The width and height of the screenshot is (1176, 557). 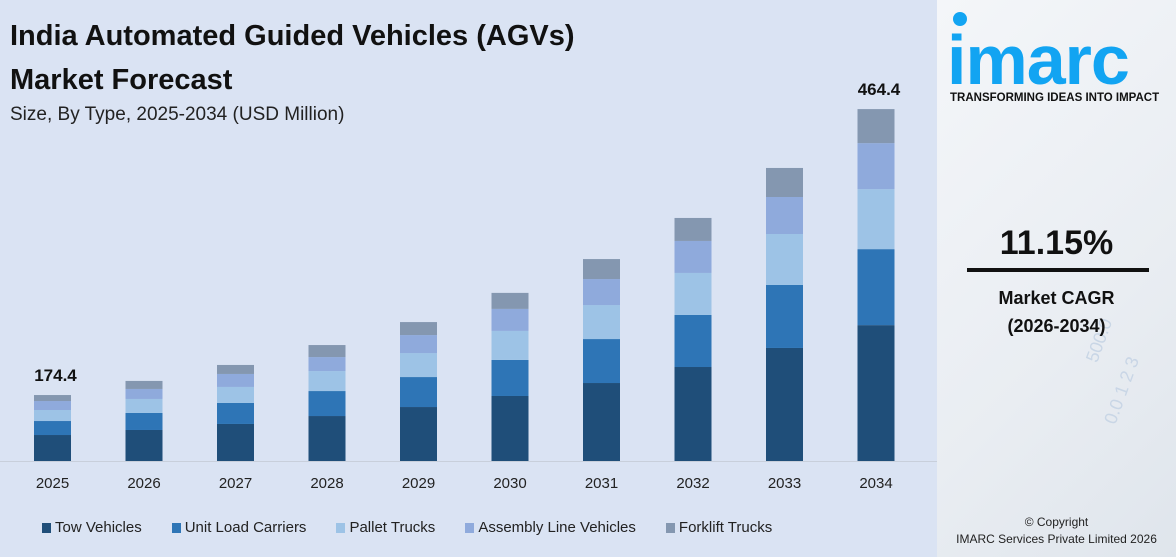 What do you see at coordinates (960, 19) in the screenshot?
I see `logo-dot` at bounding box center [960, 19].